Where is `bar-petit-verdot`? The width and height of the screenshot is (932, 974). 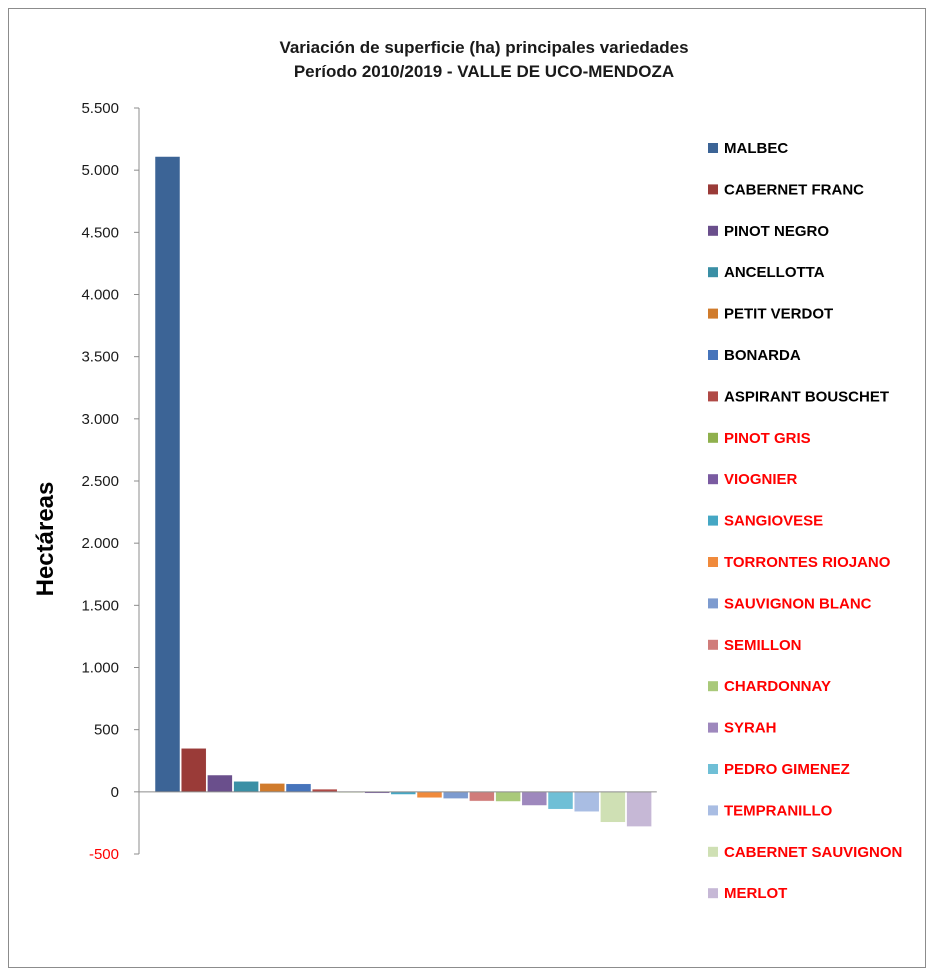 bar-petit-verdot is located at coordinates (272, 788).